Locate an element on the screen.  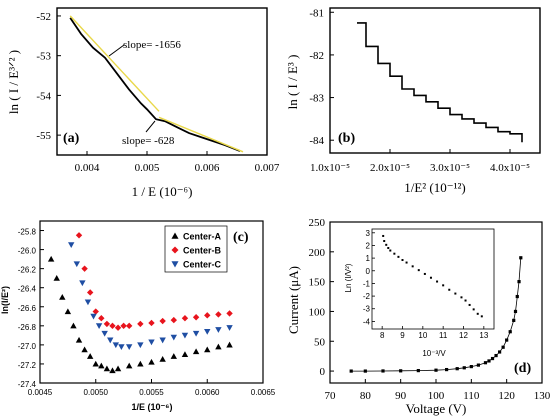
panel-b-x-tick-label: 1.0x10⁻⁵ is located at coordinates (330, 168).